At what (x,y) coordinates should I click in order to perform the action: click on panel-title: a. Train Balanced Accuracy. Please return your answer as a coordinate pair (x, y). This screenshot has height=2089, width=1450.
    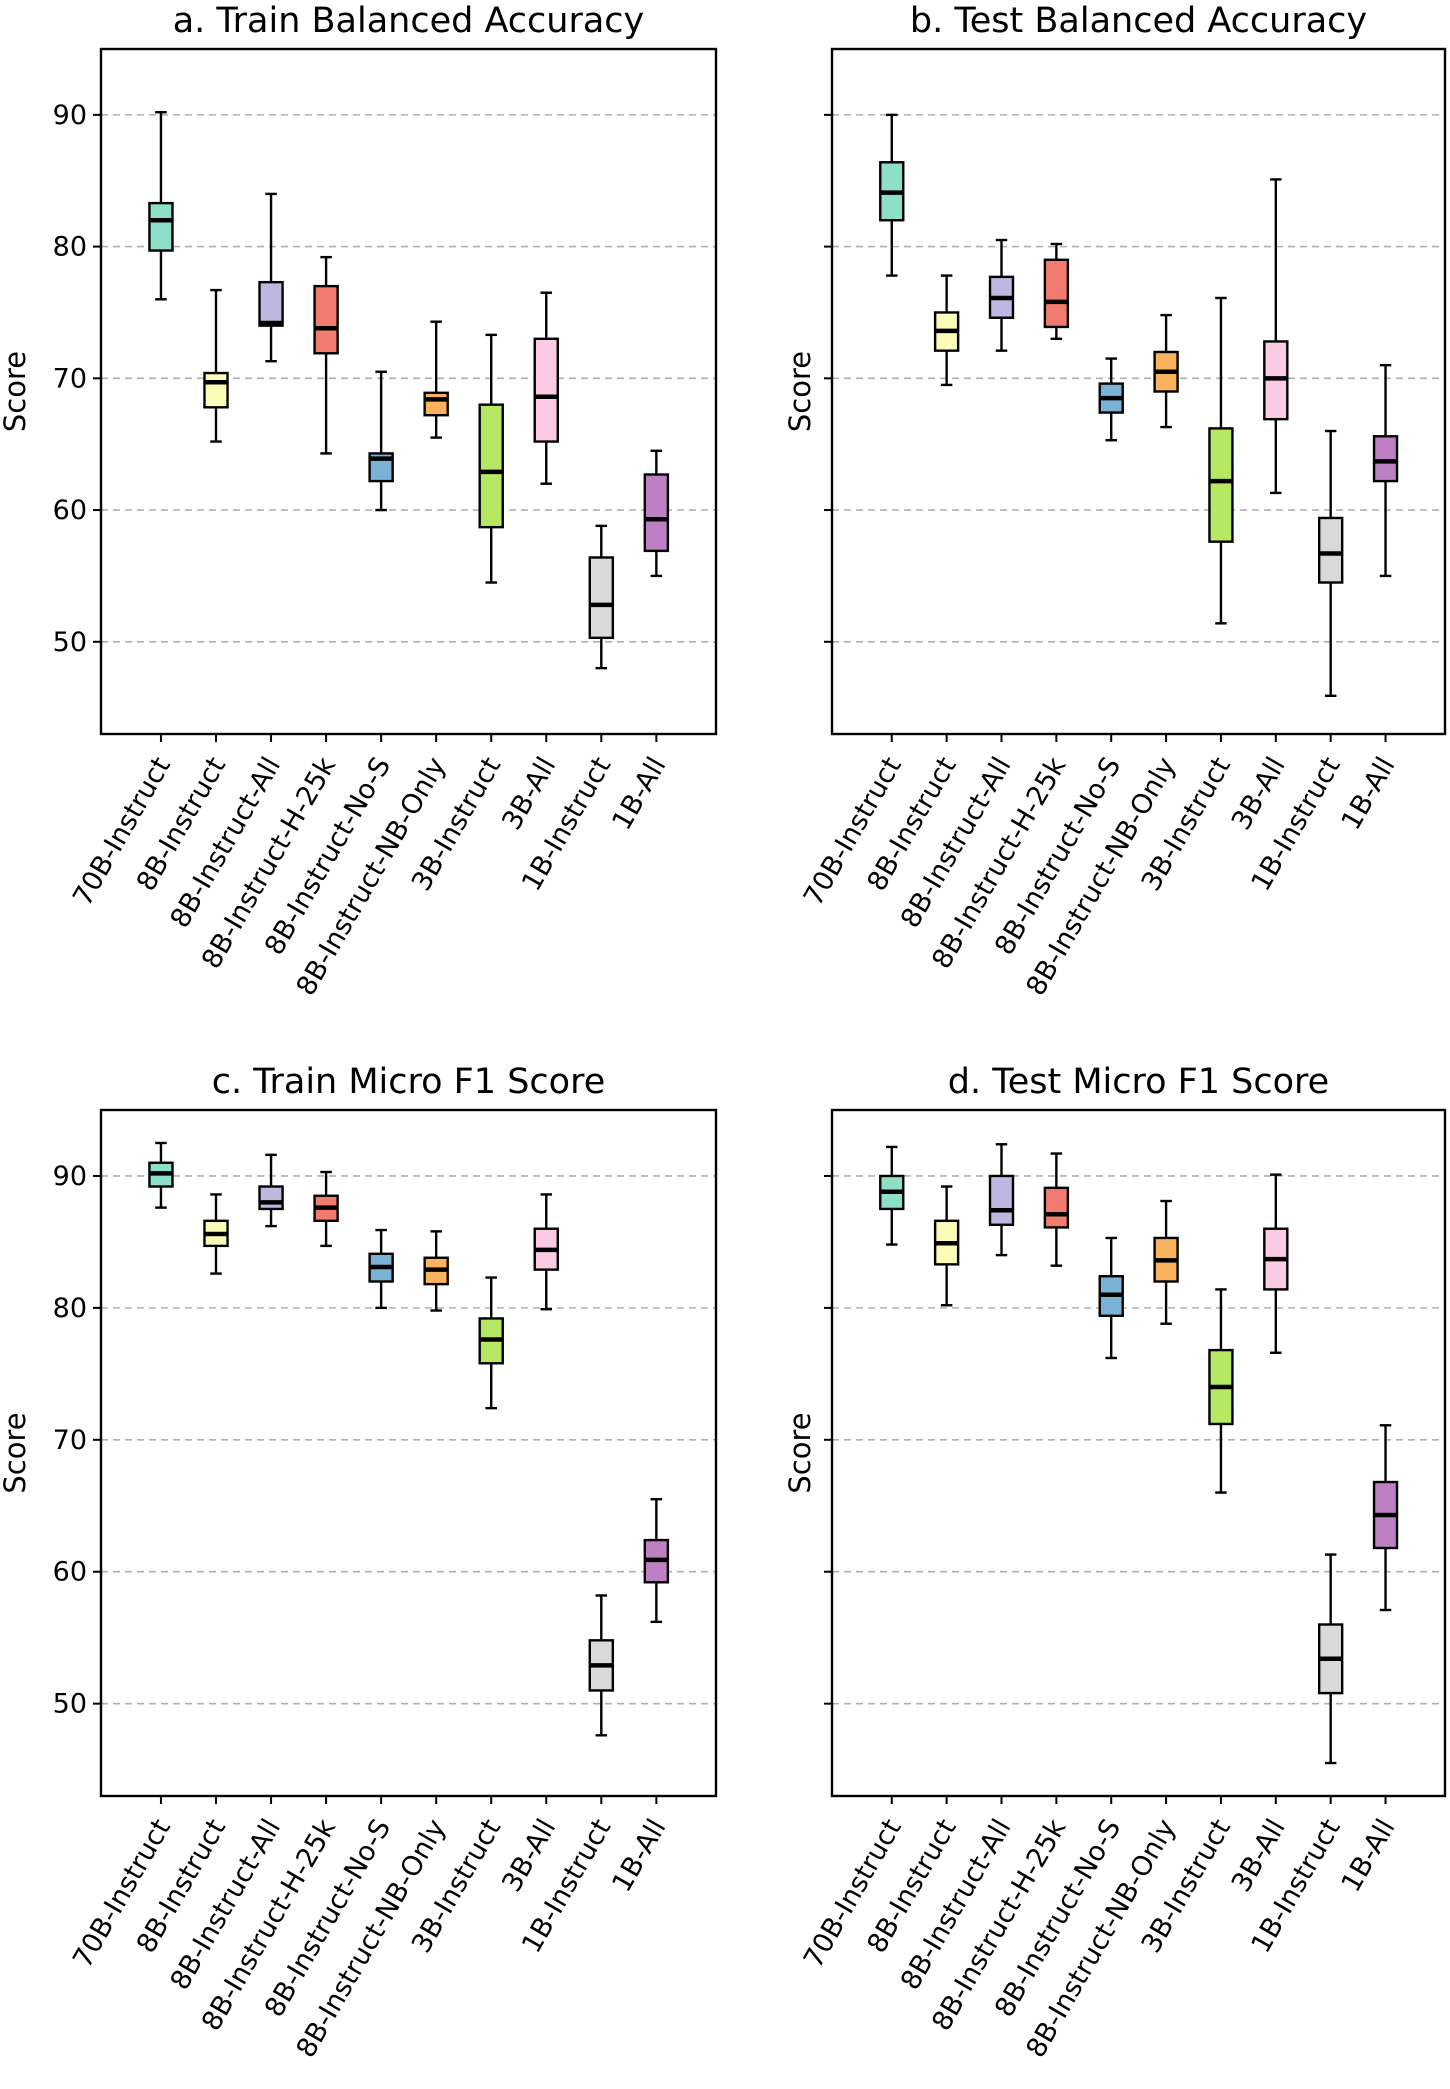
    Looking at the image, I should click on (409, 21).